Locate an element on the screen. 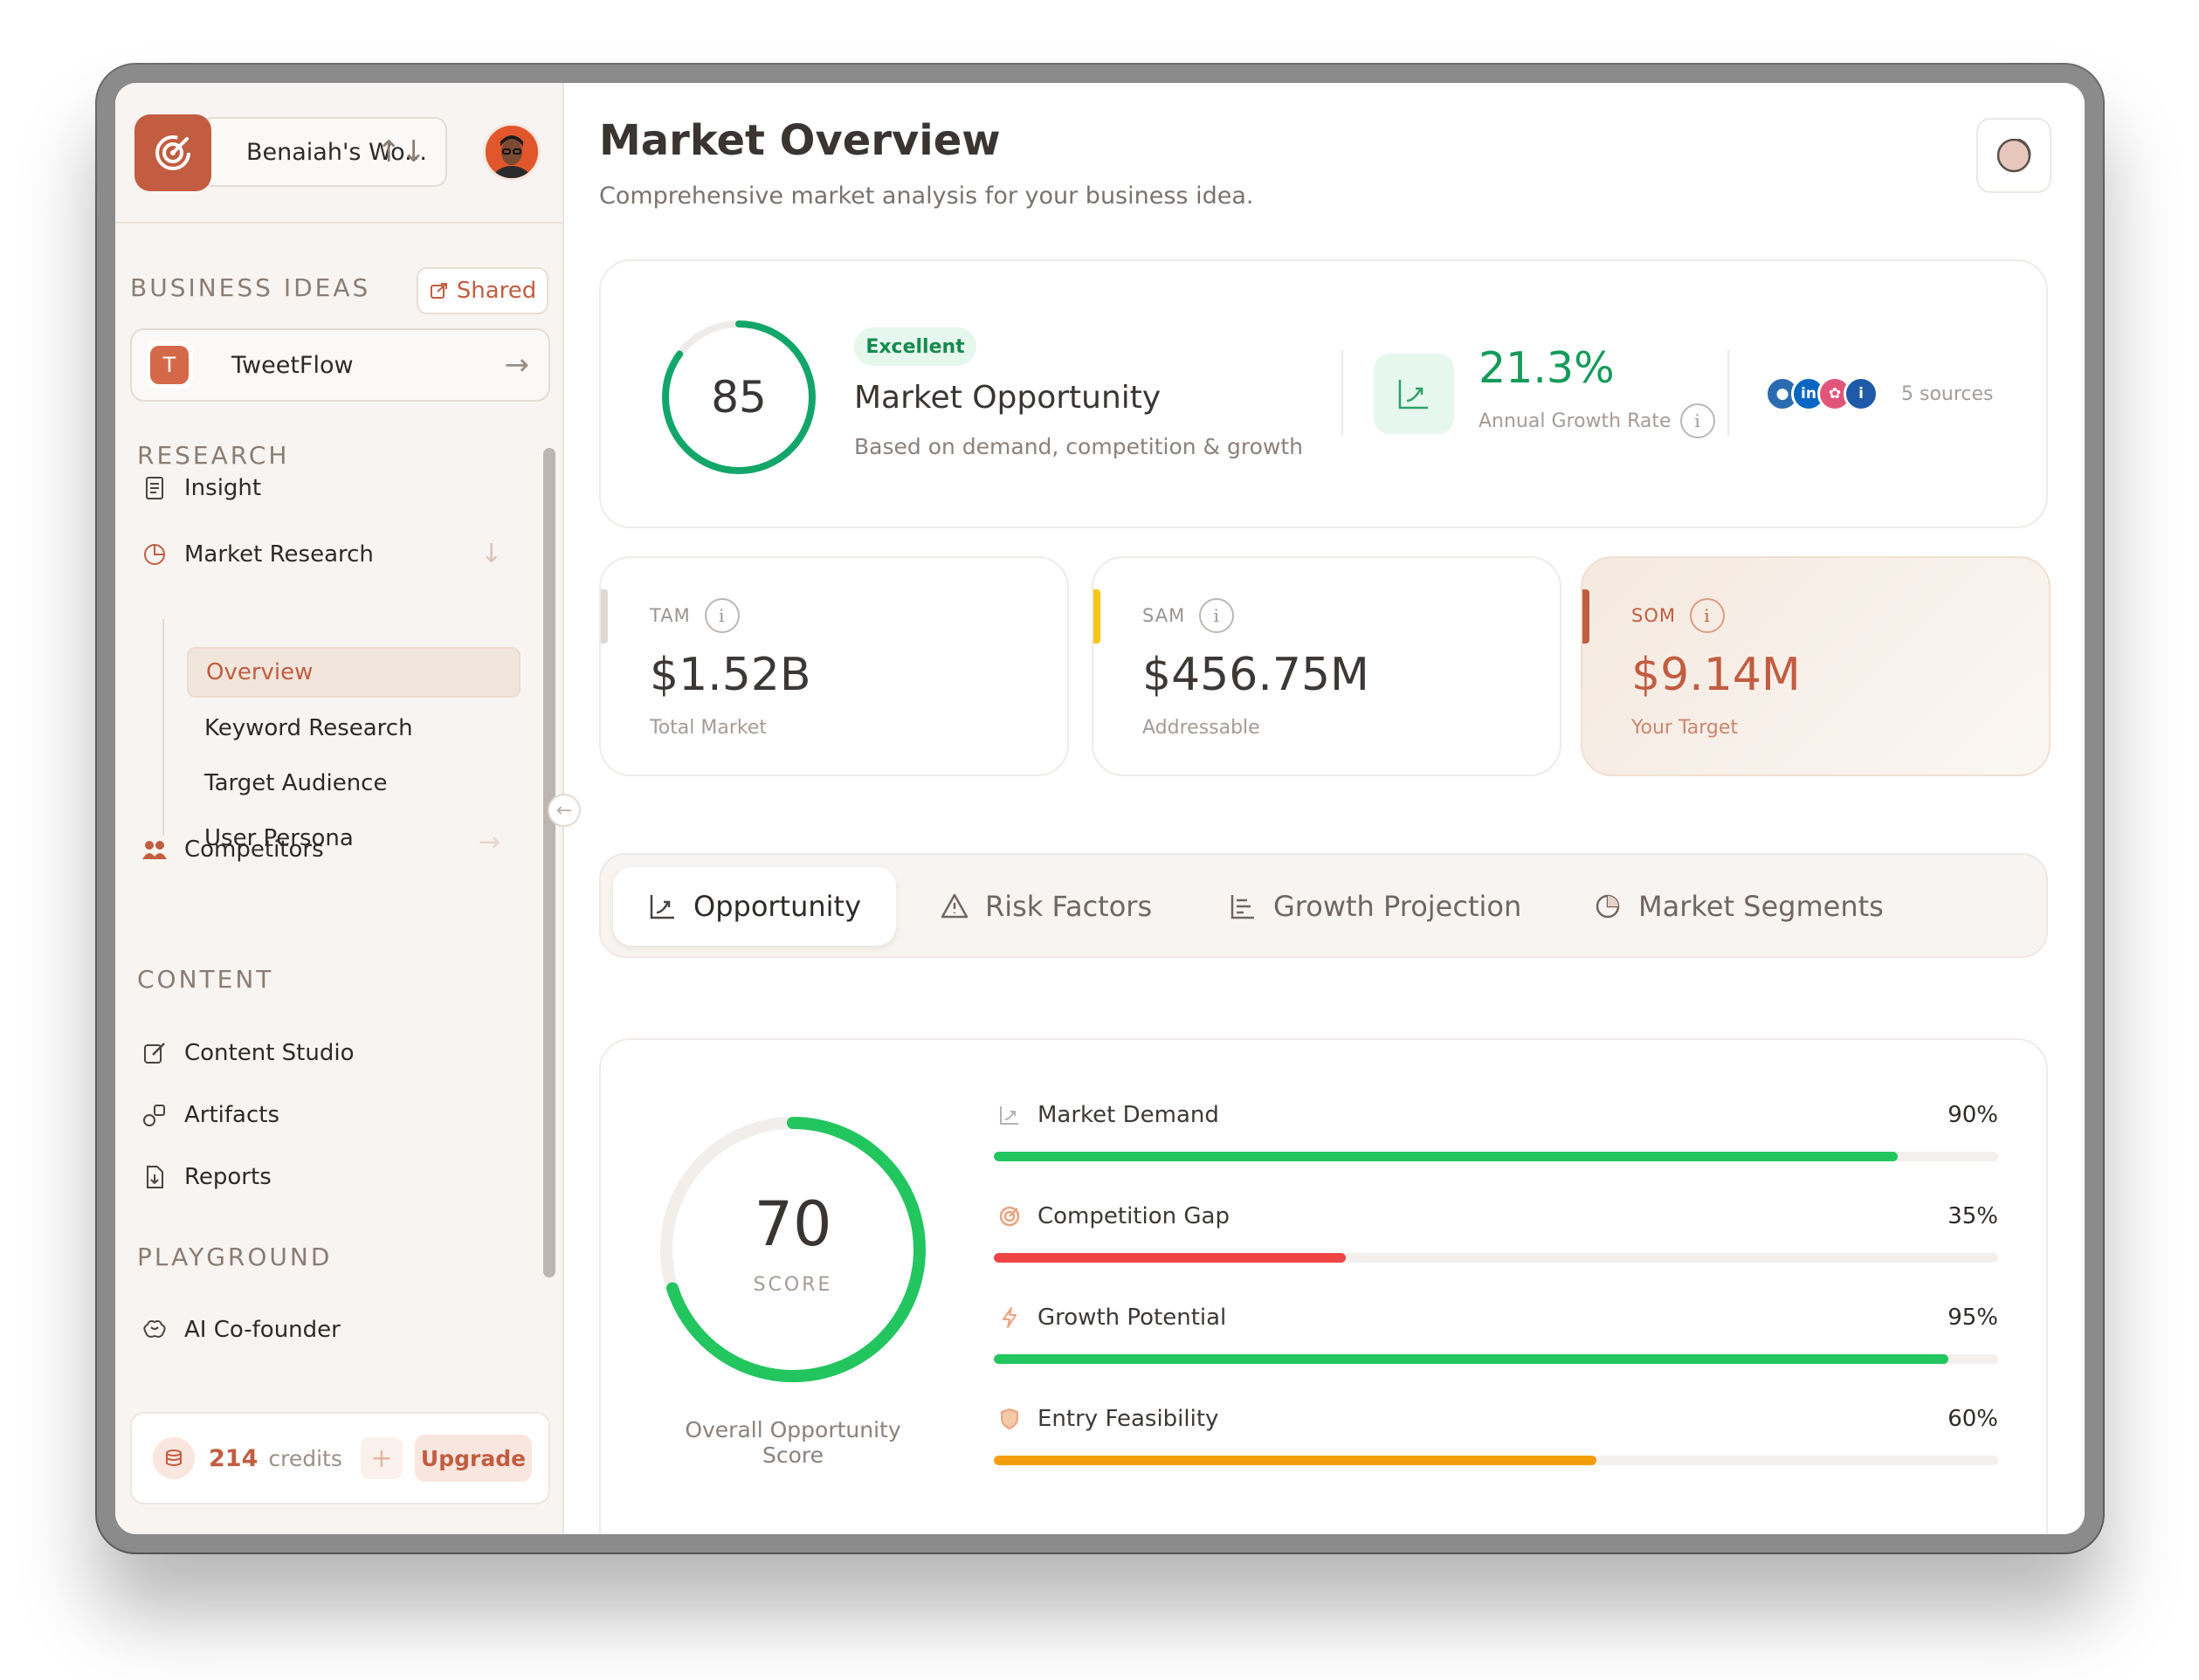 The width and height of the screenshot is (2199, 1680). sidebar-item-label: Content Studio is located at coordinates (269, 1053).